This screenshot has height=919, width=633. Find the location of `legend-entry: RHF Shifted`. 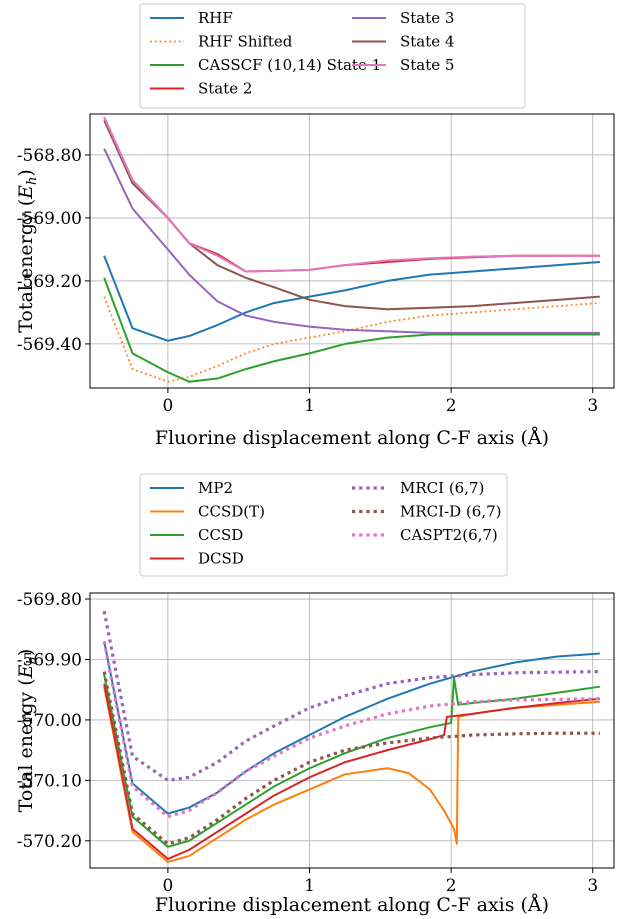

legend-entry: RHF Shifted is located at coordinates (245, 42).